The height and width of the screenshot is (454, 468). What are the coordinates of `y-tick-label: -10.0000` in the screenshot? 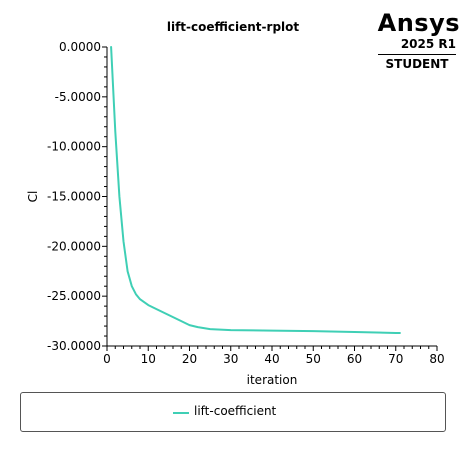 It's located at (74, 147).